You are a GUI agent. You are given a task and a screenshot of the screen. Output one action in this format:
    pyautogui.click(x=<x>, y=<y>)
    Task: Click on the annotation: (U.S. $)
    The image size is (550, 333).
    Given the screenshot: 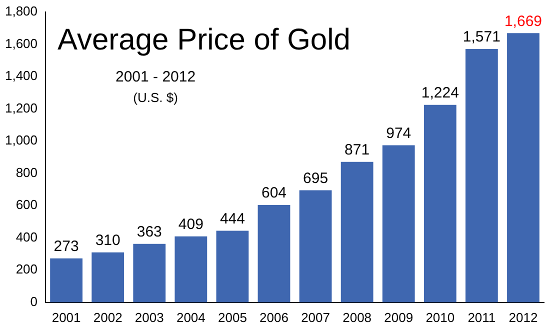 What is the action you would take?
    pyautogui.click(x=155, y=98)
    